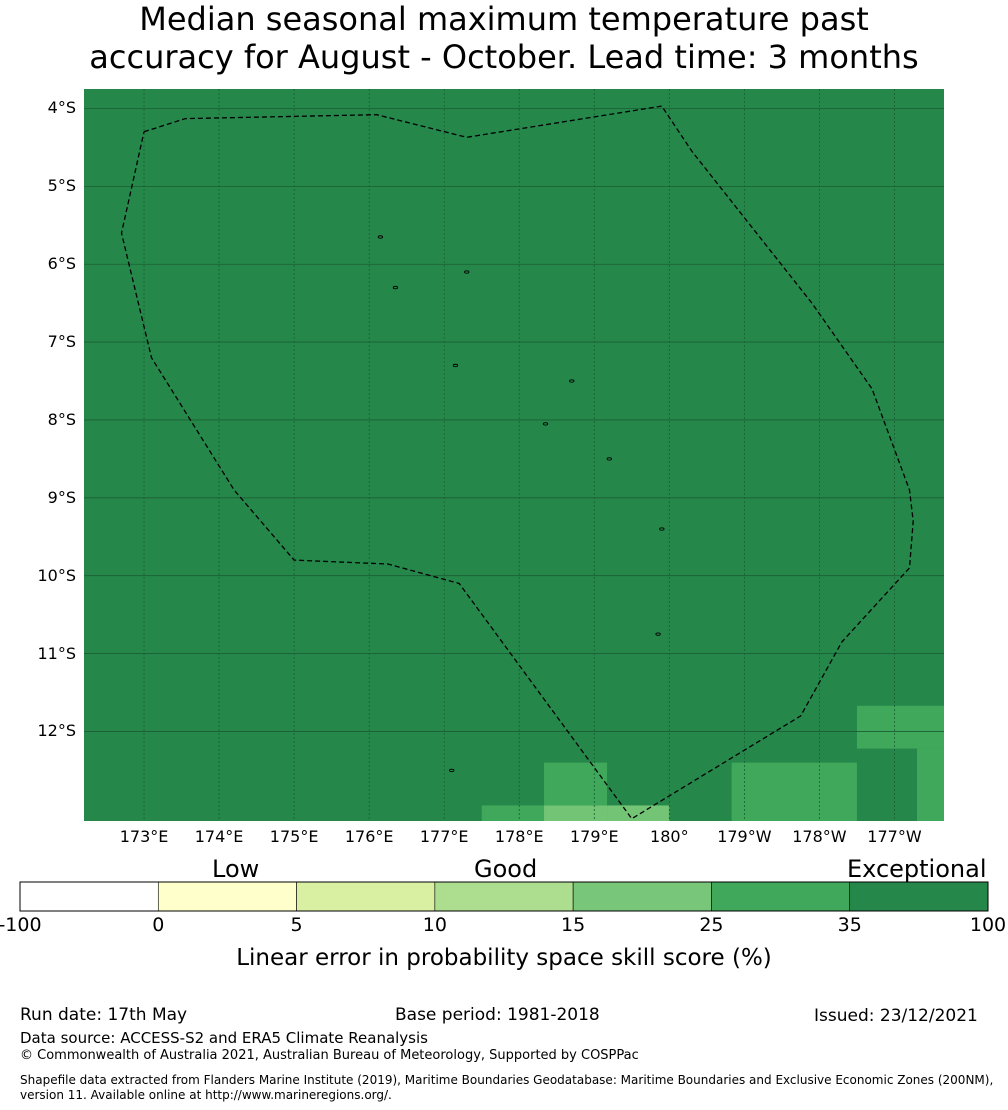 The height and width of the screenshot is (1110, 1008). I want to click on lon-label: 175°E, so click(294, 836).